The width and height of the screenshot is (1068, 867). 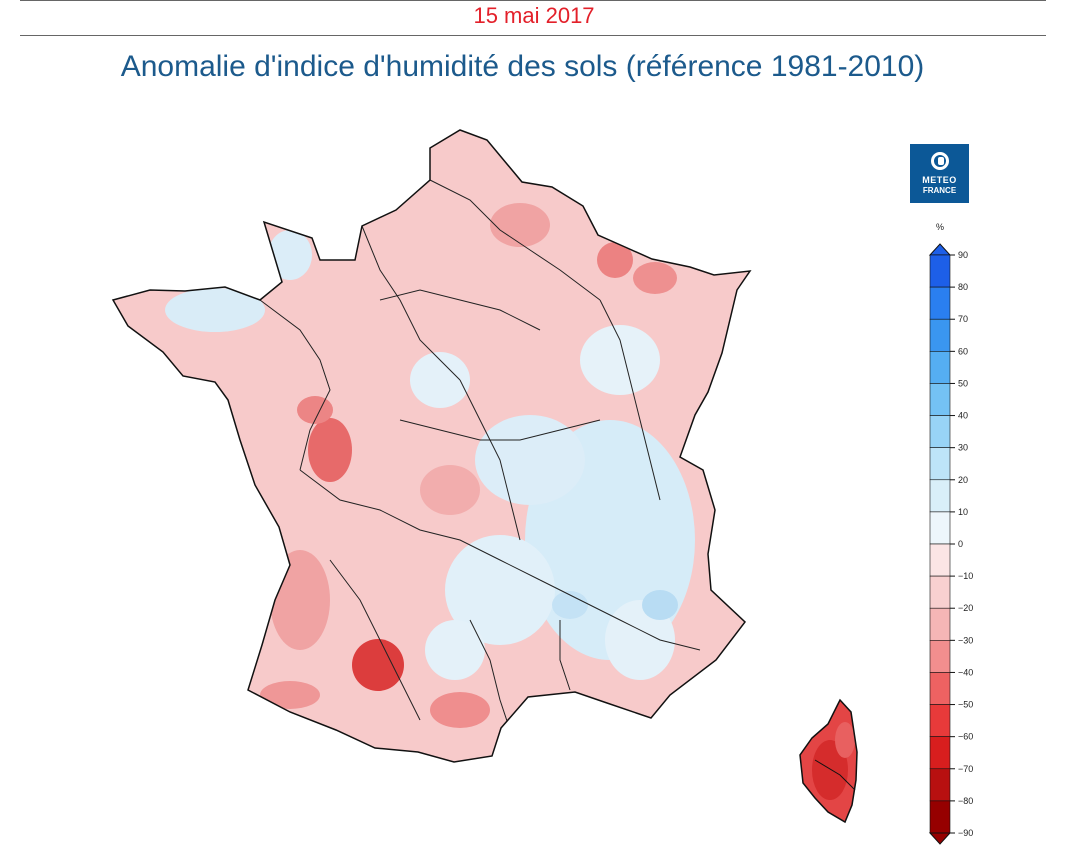 What do you see at coordinates (940, 838) in the screenshot?
I see `legend-arrow-bottom` at bounding box center [940, 838].